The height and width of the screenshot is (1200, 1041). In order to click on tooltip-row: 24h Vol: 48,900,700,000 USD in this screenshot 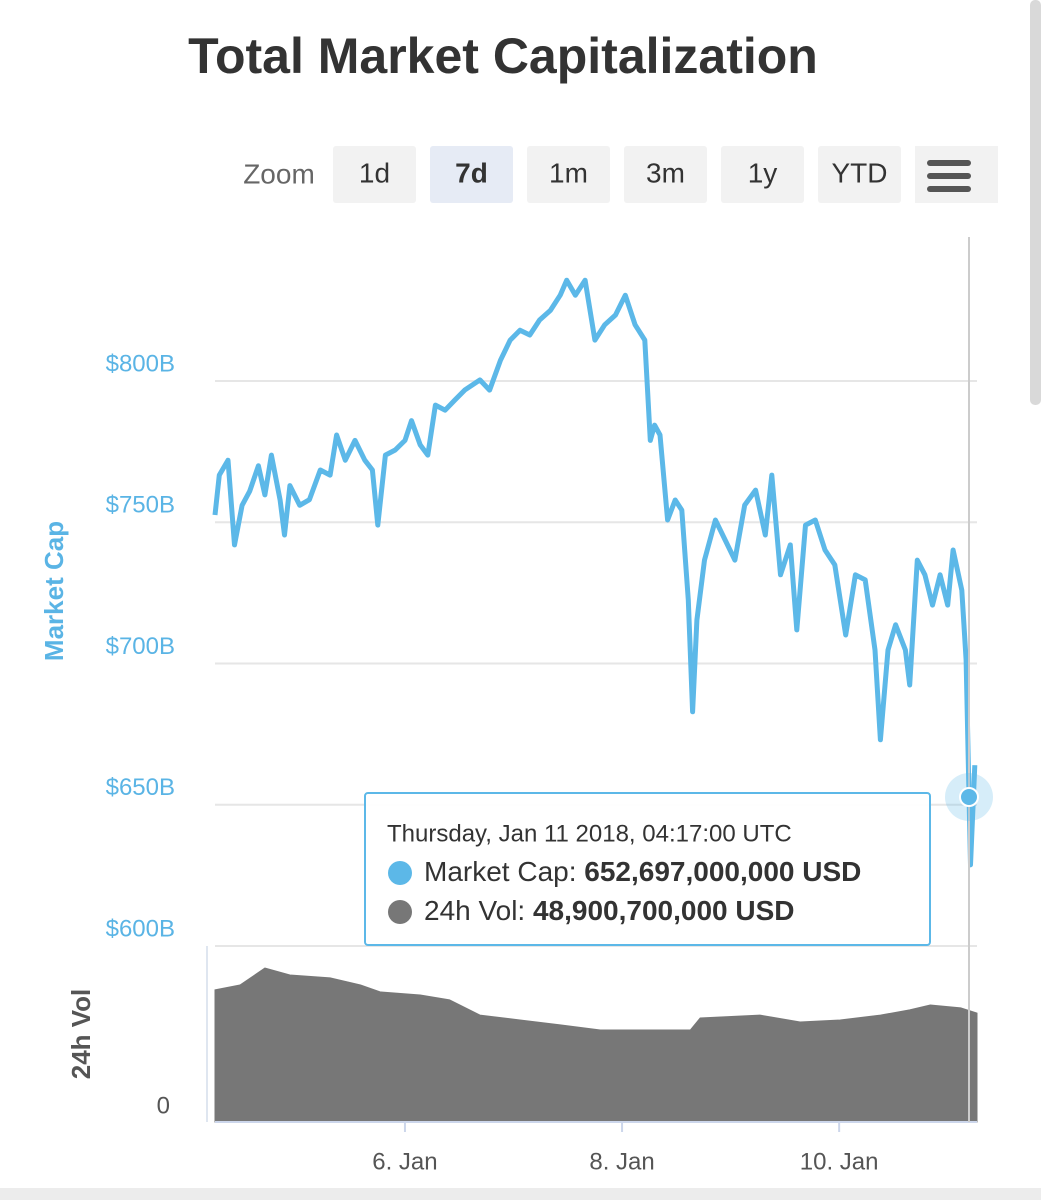, I will do `click(609, 910)`.